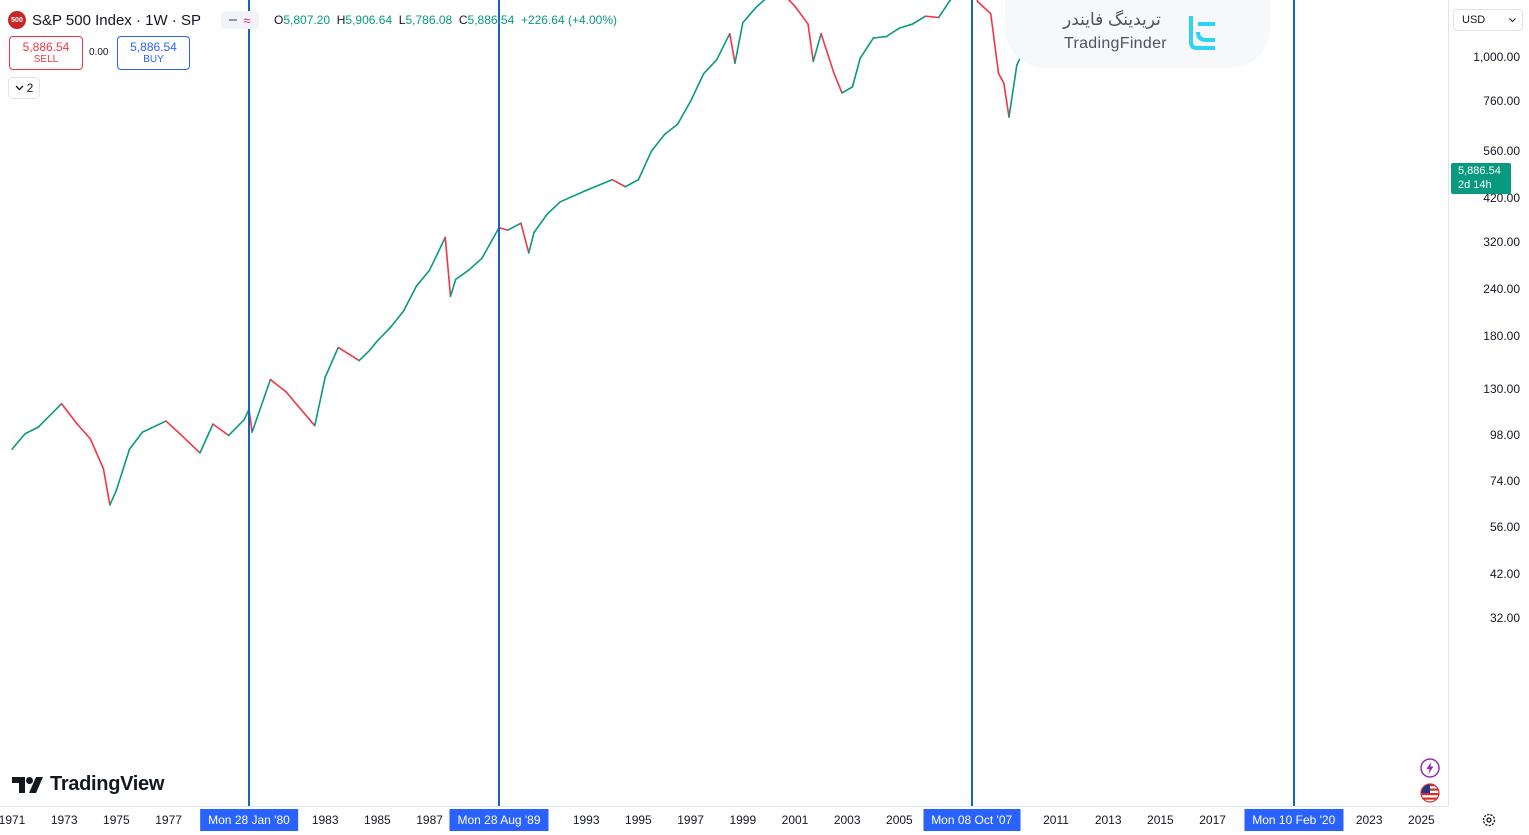 The width and height of the screenshot is (1529, 835). I want to click on year-tick-label: 1987, so click(429, 820).